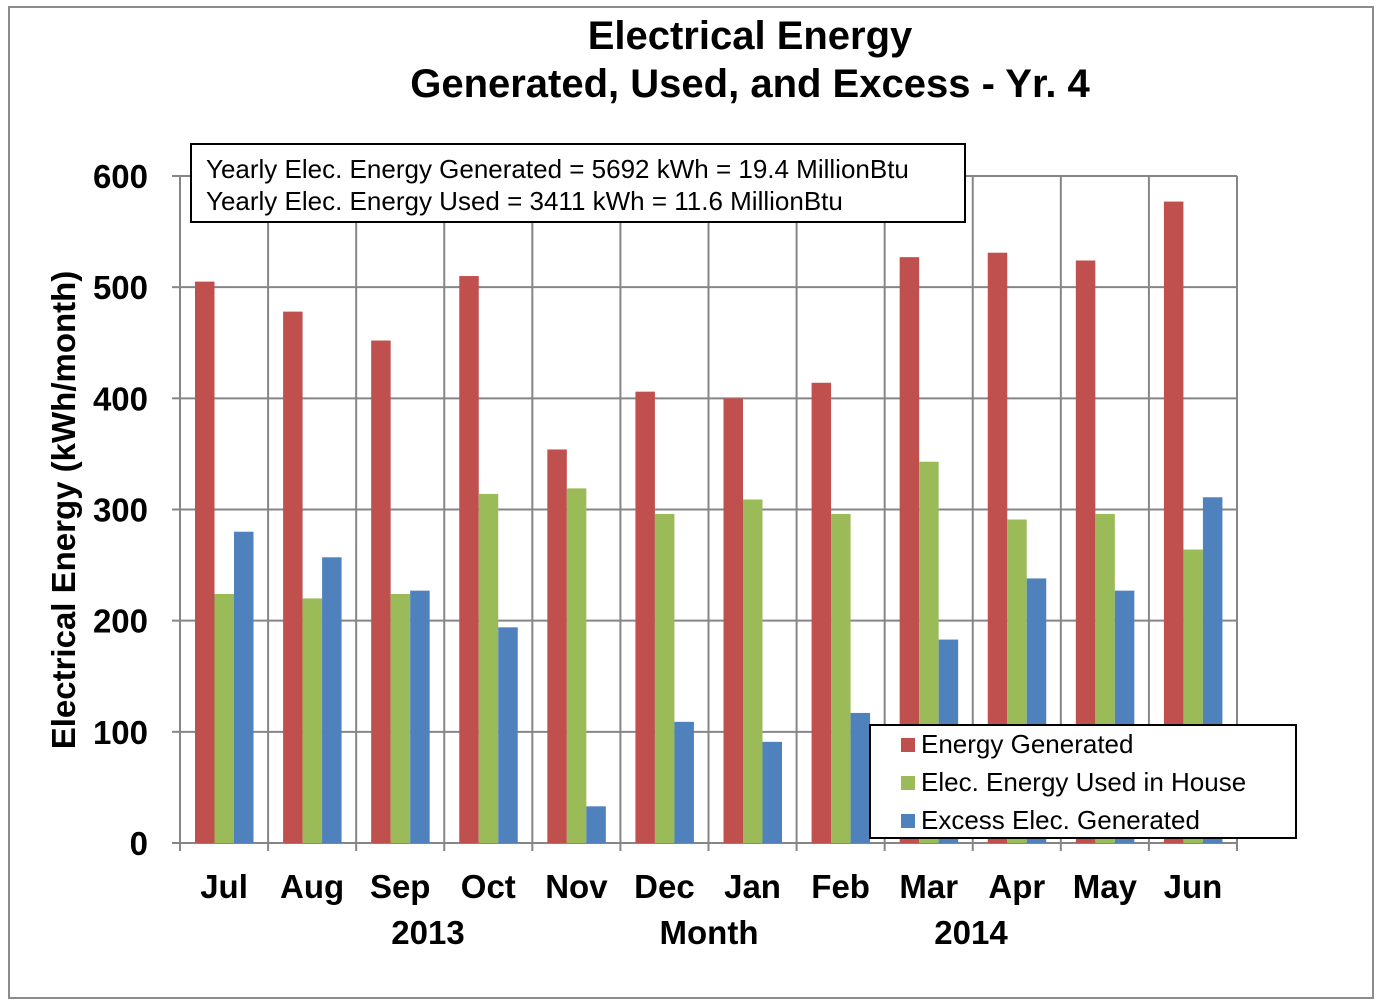 This screenshot has width=1380, height=1006. I want to click on y-tick-label: 500, so click(120, 287).